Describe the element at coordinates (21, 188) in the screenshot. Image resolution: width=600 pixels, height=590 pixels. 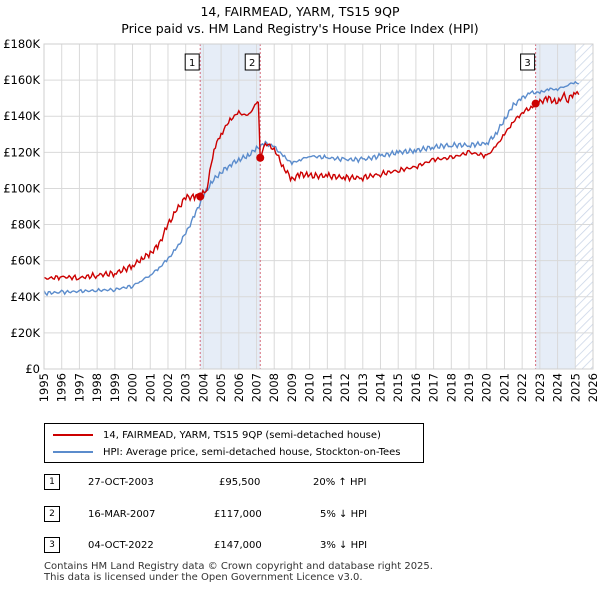
I see `y-tick-label: £100K` at that location.